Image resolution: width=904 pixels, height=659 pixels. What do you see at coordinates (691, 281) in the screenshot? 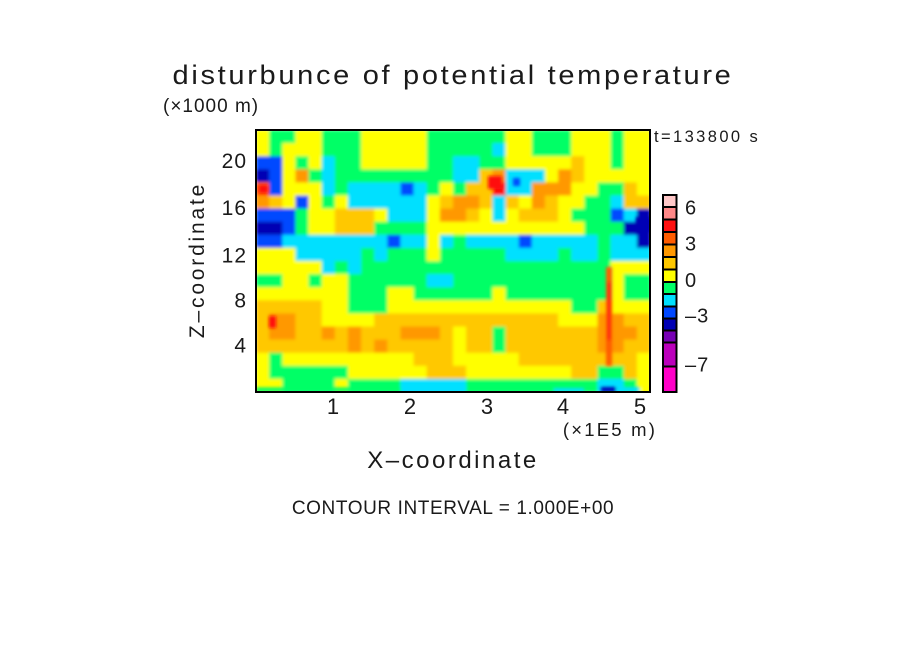
I see `svg-text: 0` at bounding box center [691, 281].